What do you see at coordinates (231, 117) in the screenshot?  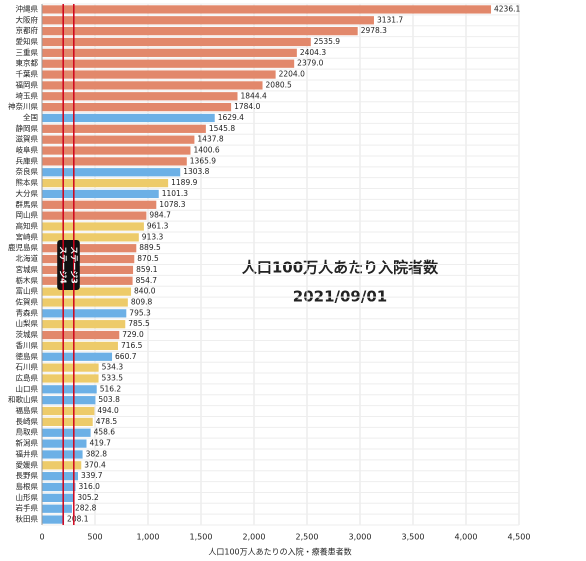 I see `value-label: 1629.4` at bounding box center [231, 117].